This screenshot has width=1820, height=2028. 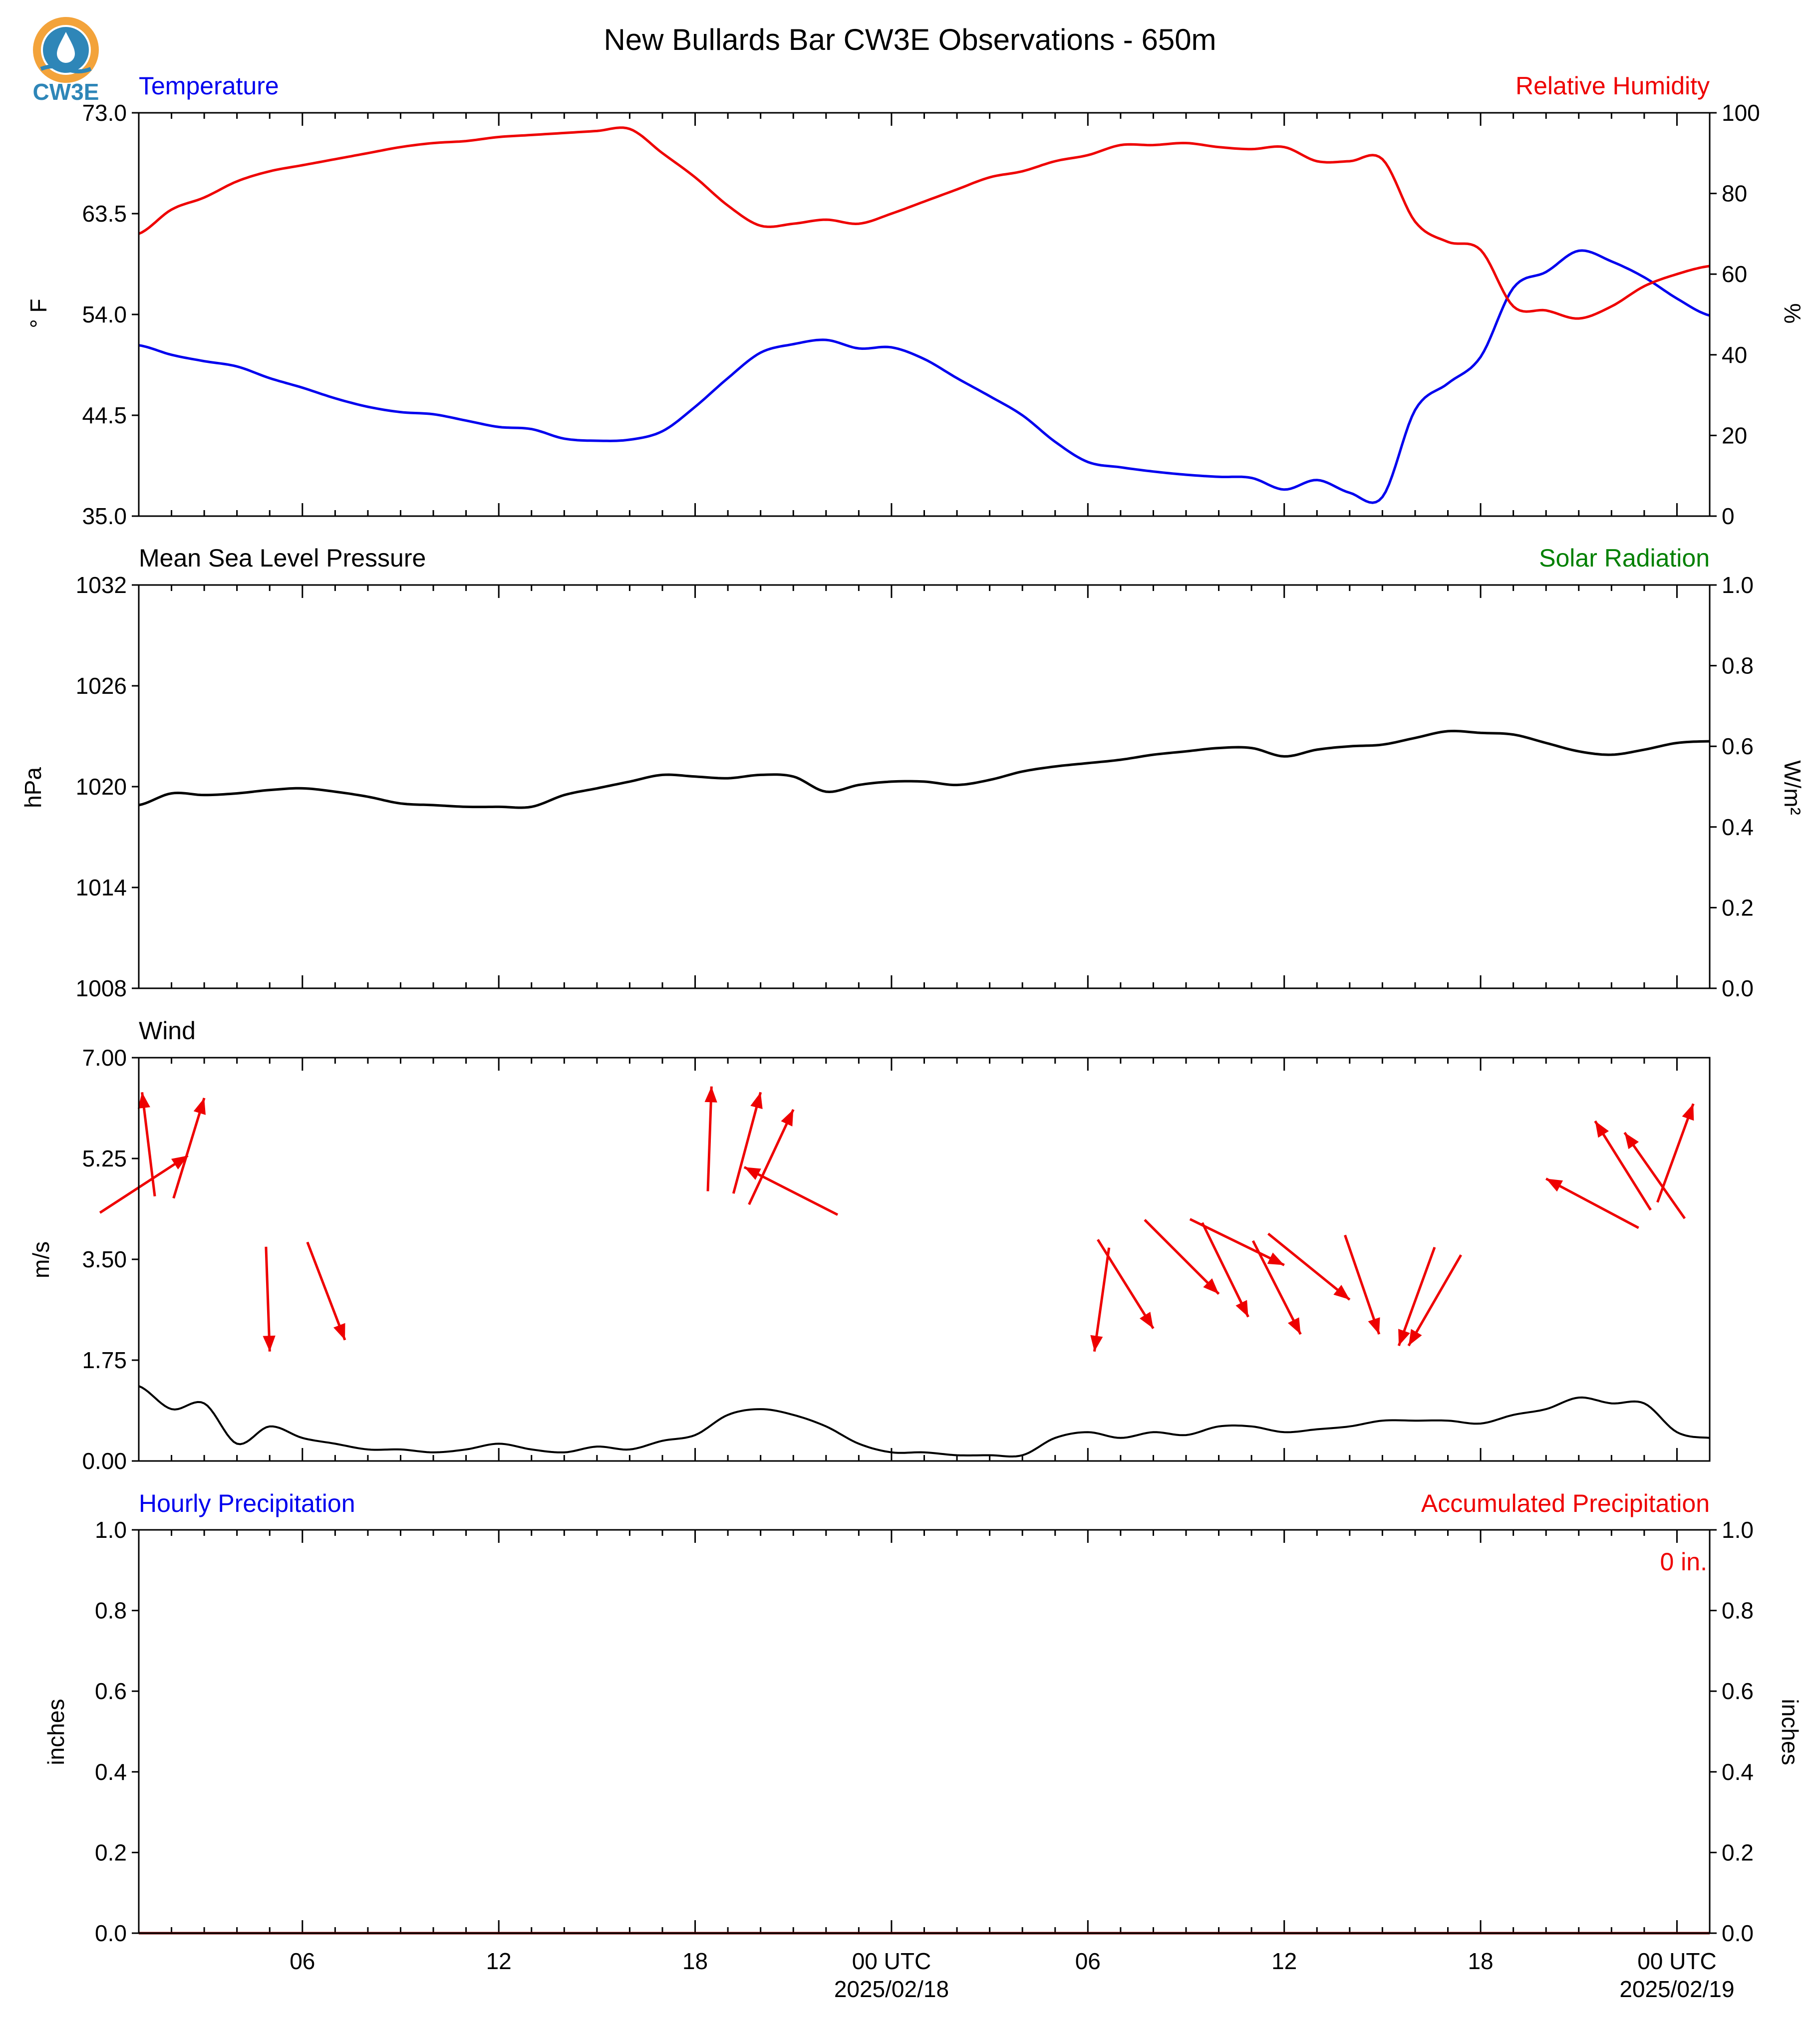 I want to click on y-tick-label: 54.0, so click(x=104, y=314).